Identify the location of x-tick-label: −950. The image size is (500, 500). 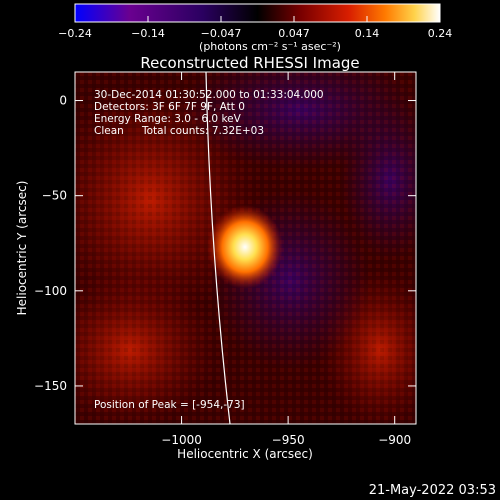
(288, 440).